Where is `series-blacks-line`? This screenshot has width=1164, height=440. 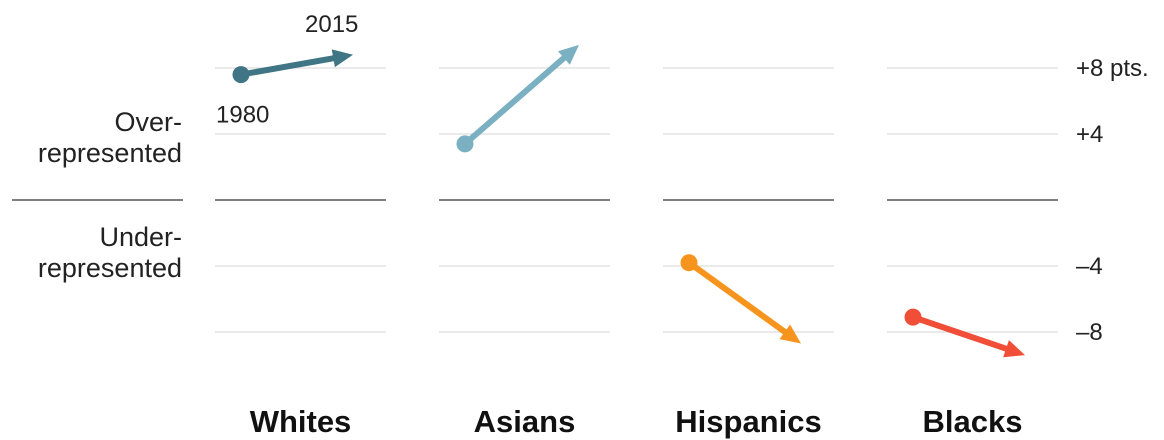 series-blacks-line is located at coordinates (960, 333).